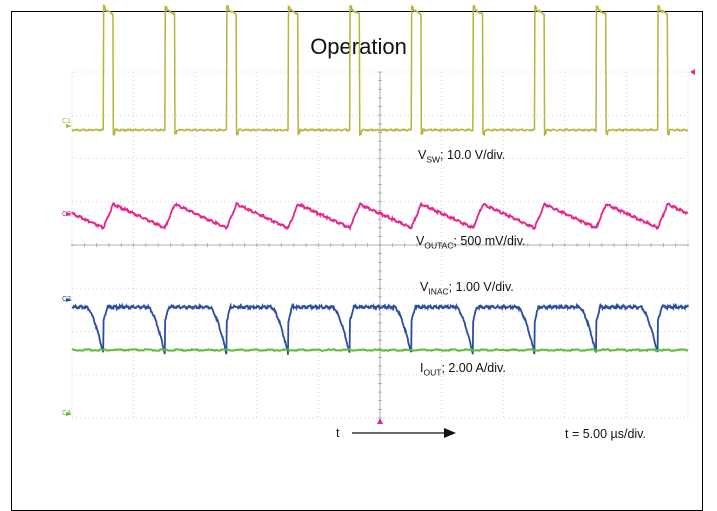  I want to click on series-iout-trace, so click(380, 350).